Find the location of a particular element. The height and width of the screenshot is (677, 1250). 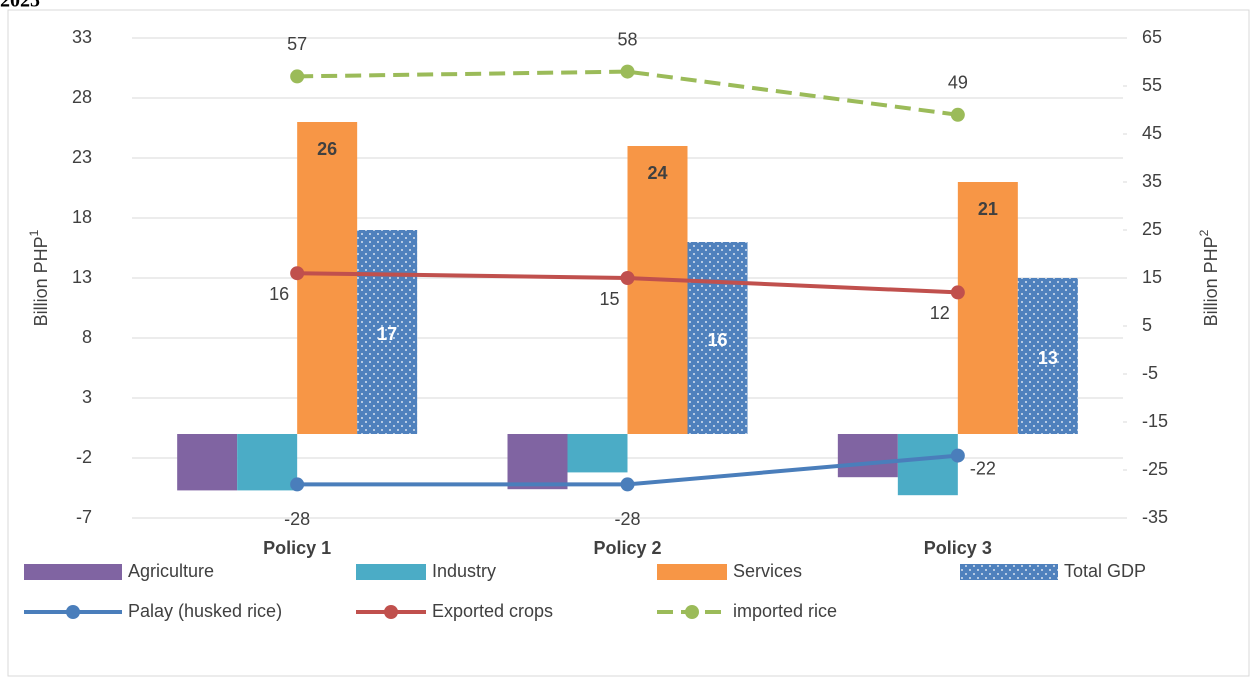

y2-axis-title: Billion PHP2 is located at coordinates (1209, 277).